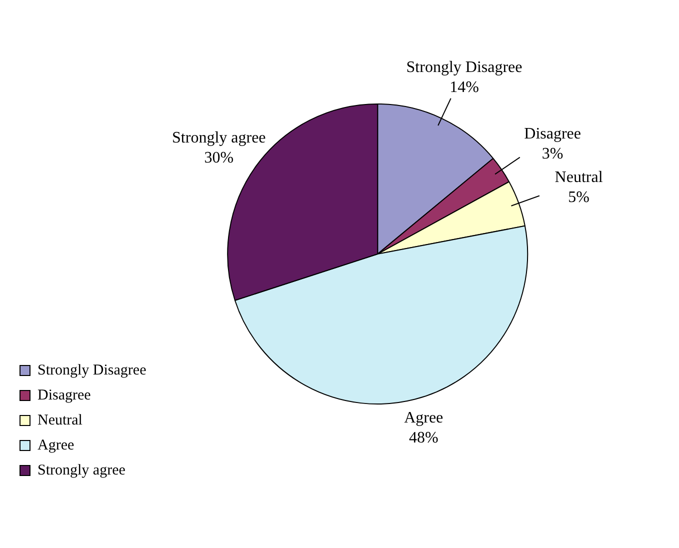  Describe the element at coordinates (579, 177) in the screenshot. I see `slice-label: Neutral` at that location.